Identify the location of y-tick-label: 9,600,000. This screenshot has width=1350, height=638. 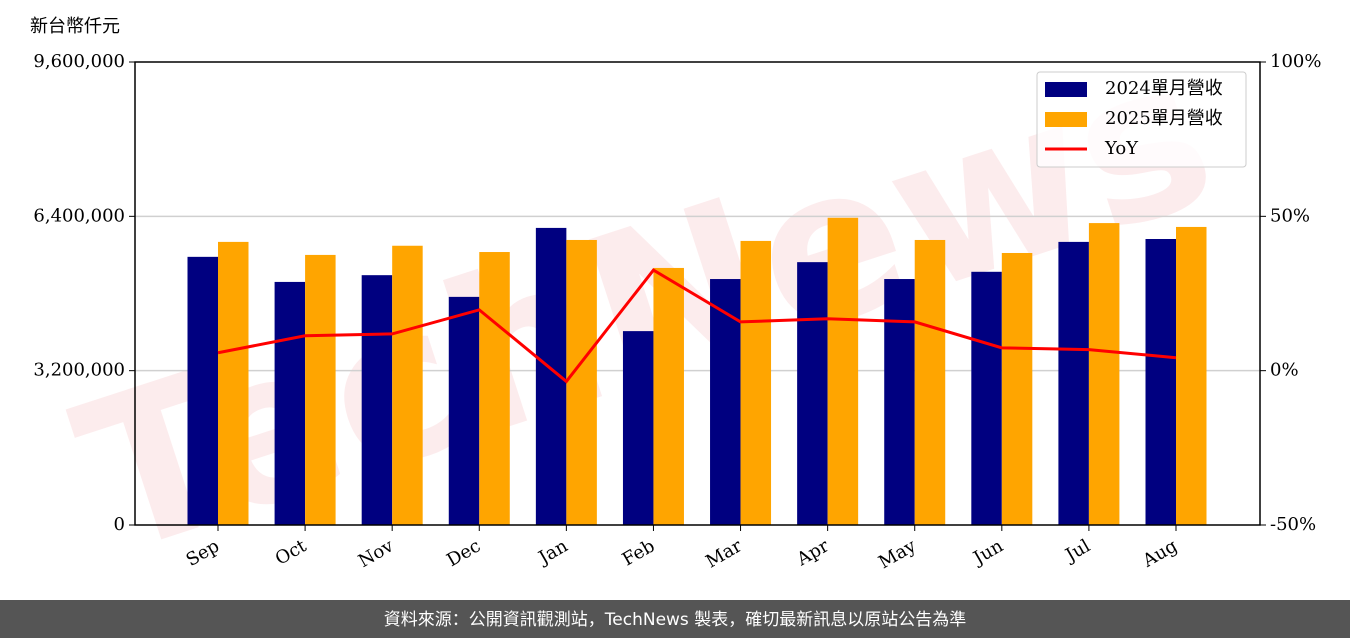
(79, 61).